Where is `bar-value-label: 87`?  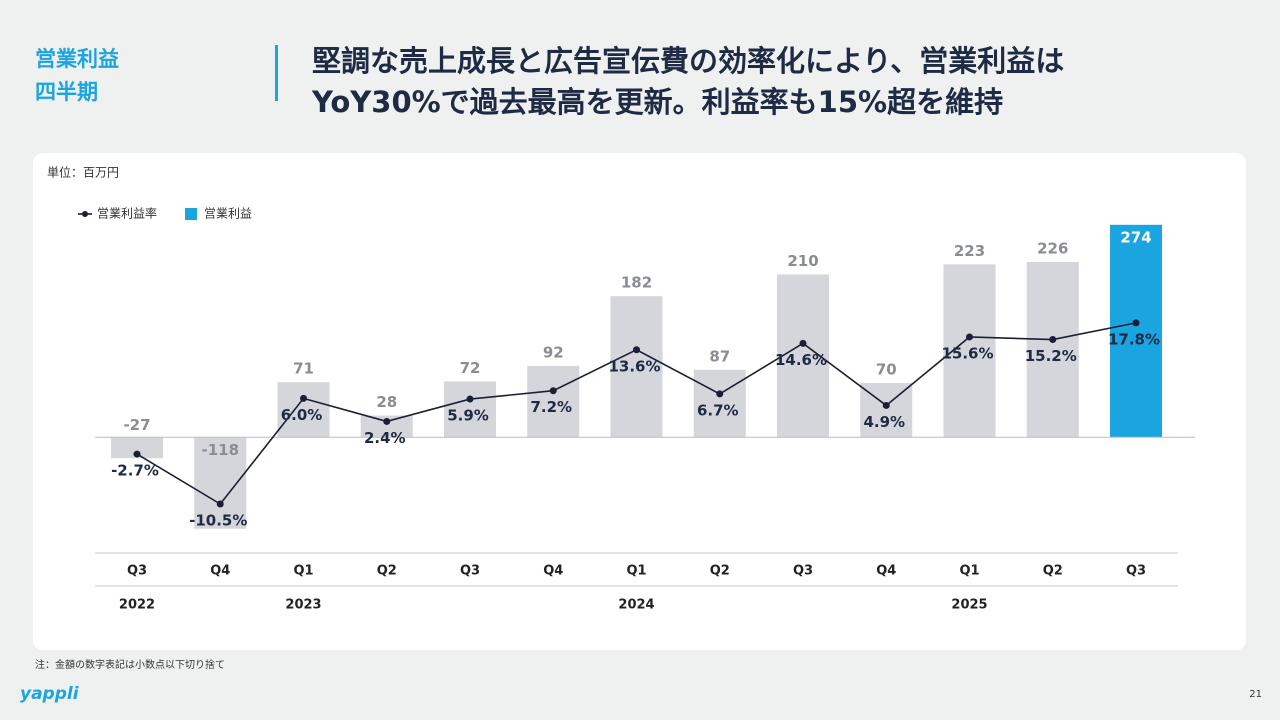 bar-value-label: 87 is located at coordinates (719, 356).